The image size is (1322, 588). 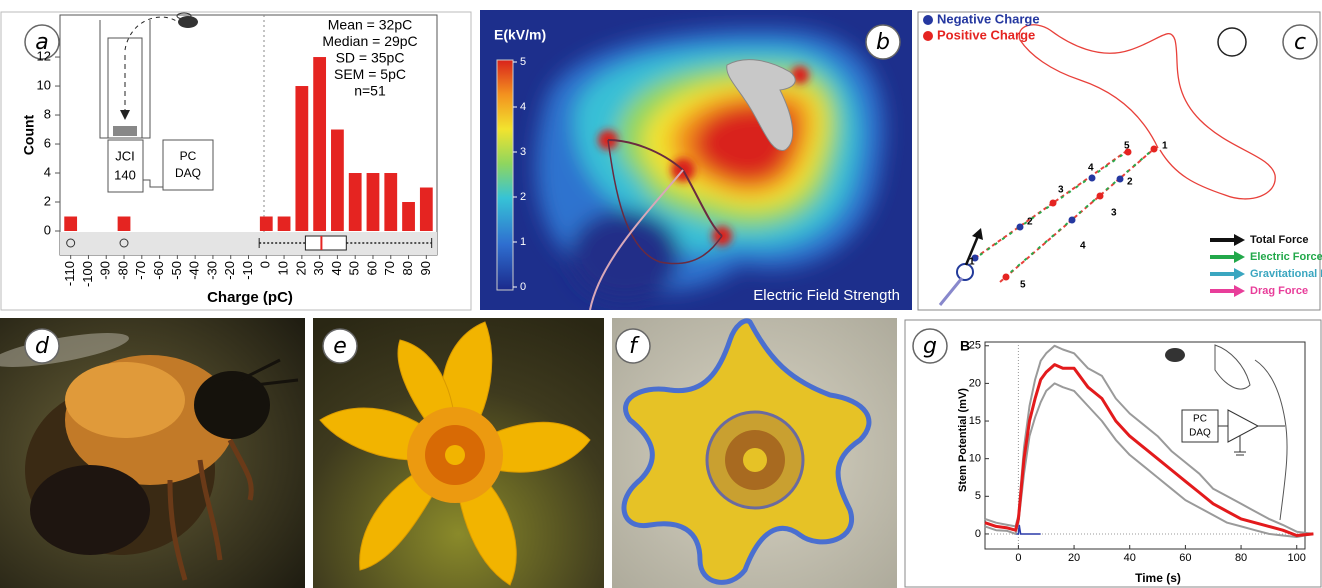 What do you see at coordinates (523, 197) in the screenshot?
I see `colorbar-tick-label: 2` at bounding box center [523, 197].